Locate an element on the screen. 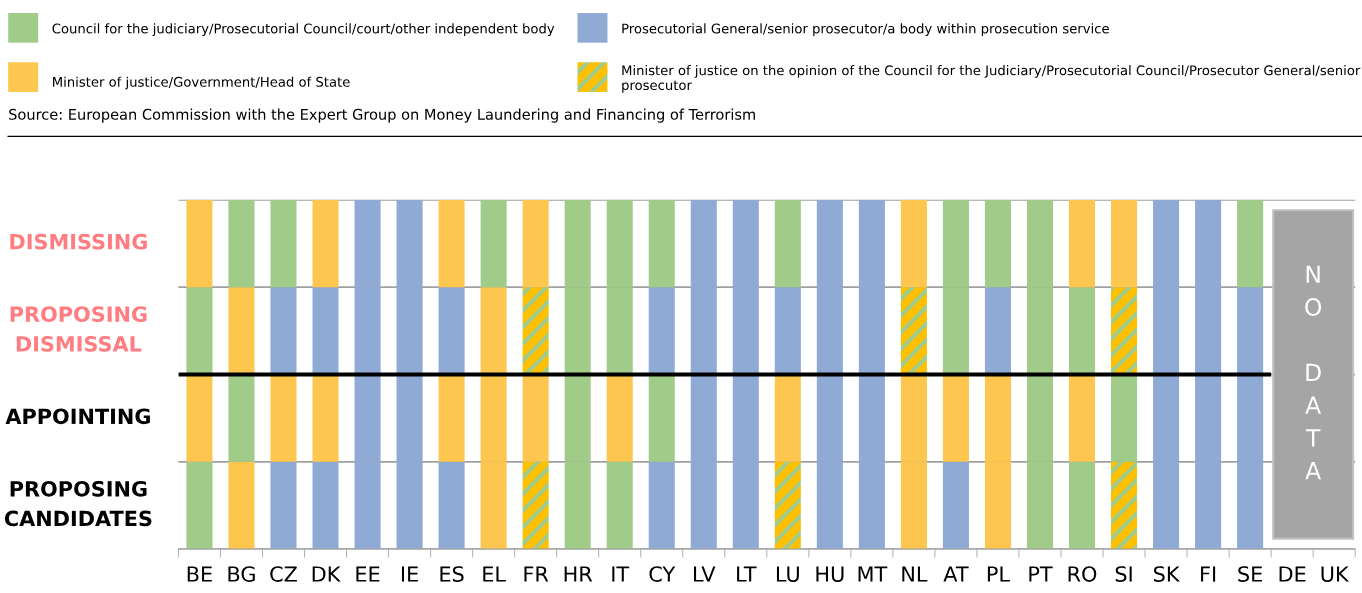  text: Council for the judiciary/Prosecutorial Council/court/other independent body is located at coordinates (303, 30).